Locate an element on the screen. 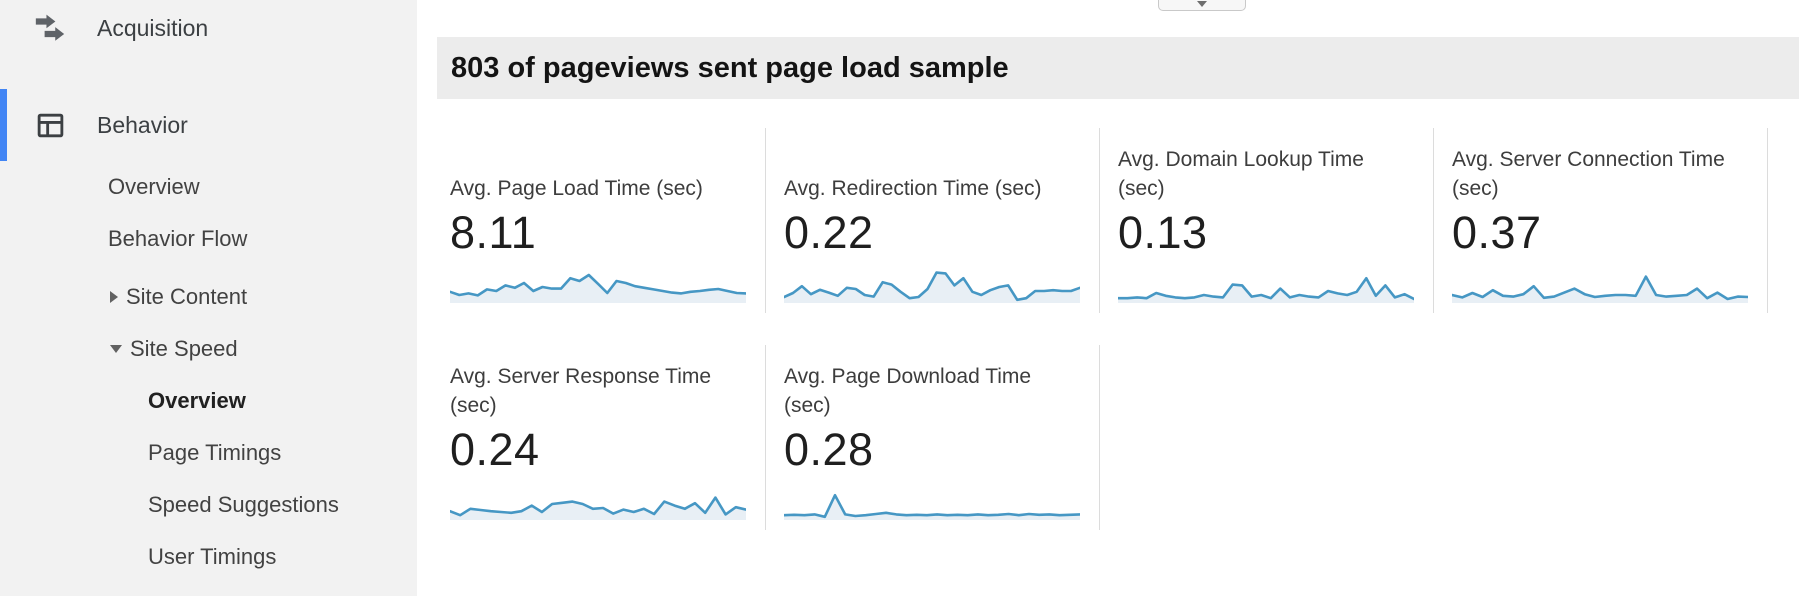 This screenshot has height=596, width=1799. sidebar-item-page-timings: Page Timings is located at coordinates (208, 453).